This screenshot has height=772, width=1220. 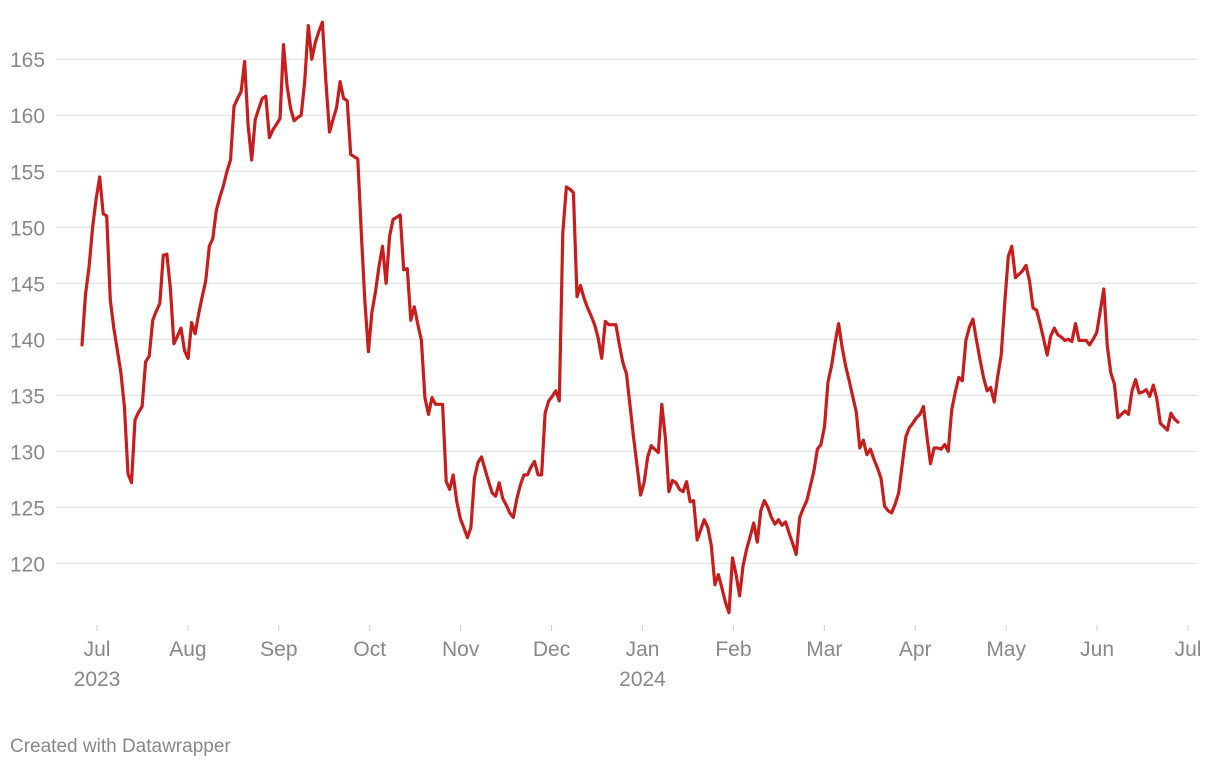 I want to click on x-tick-label: May, so click(x=1006, y=649).